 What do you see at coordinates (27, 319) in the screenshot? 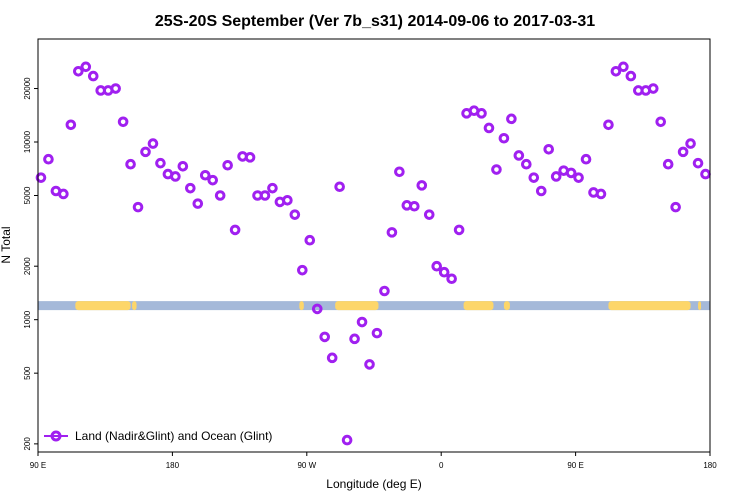
I see `y-tick-label: 1000` at bounding box center [27, 319].